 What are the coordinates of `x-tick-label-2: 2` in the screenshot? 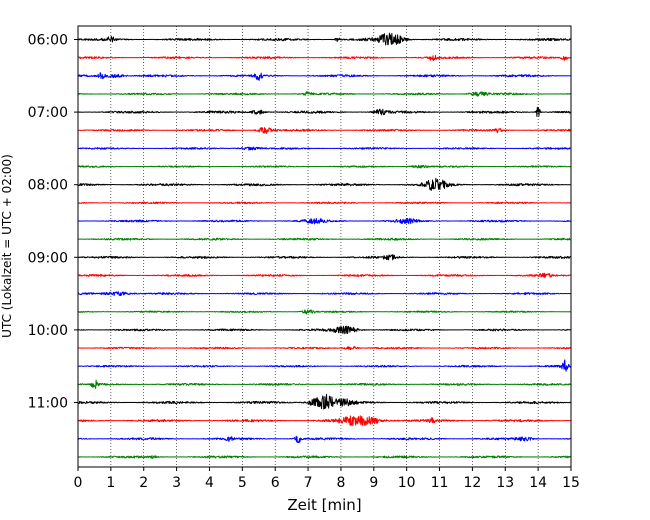 It's located at (143, 483).